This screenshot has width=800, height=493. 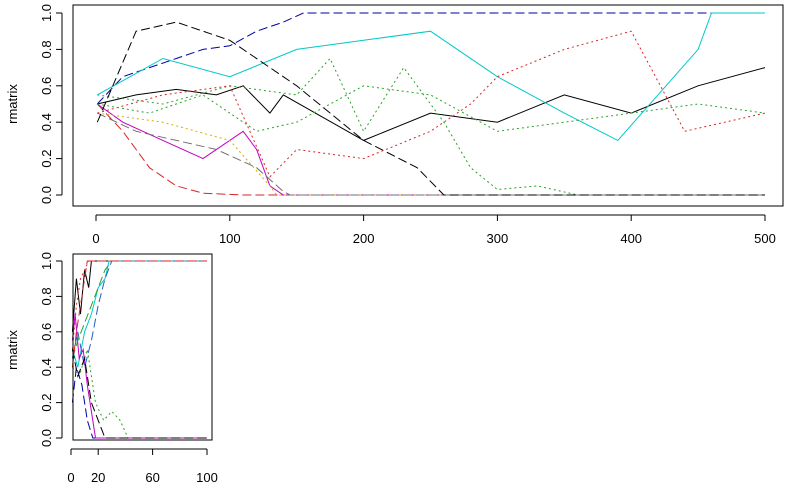 I want to click on x-tick-label: 200, so click(x=364, y=238).